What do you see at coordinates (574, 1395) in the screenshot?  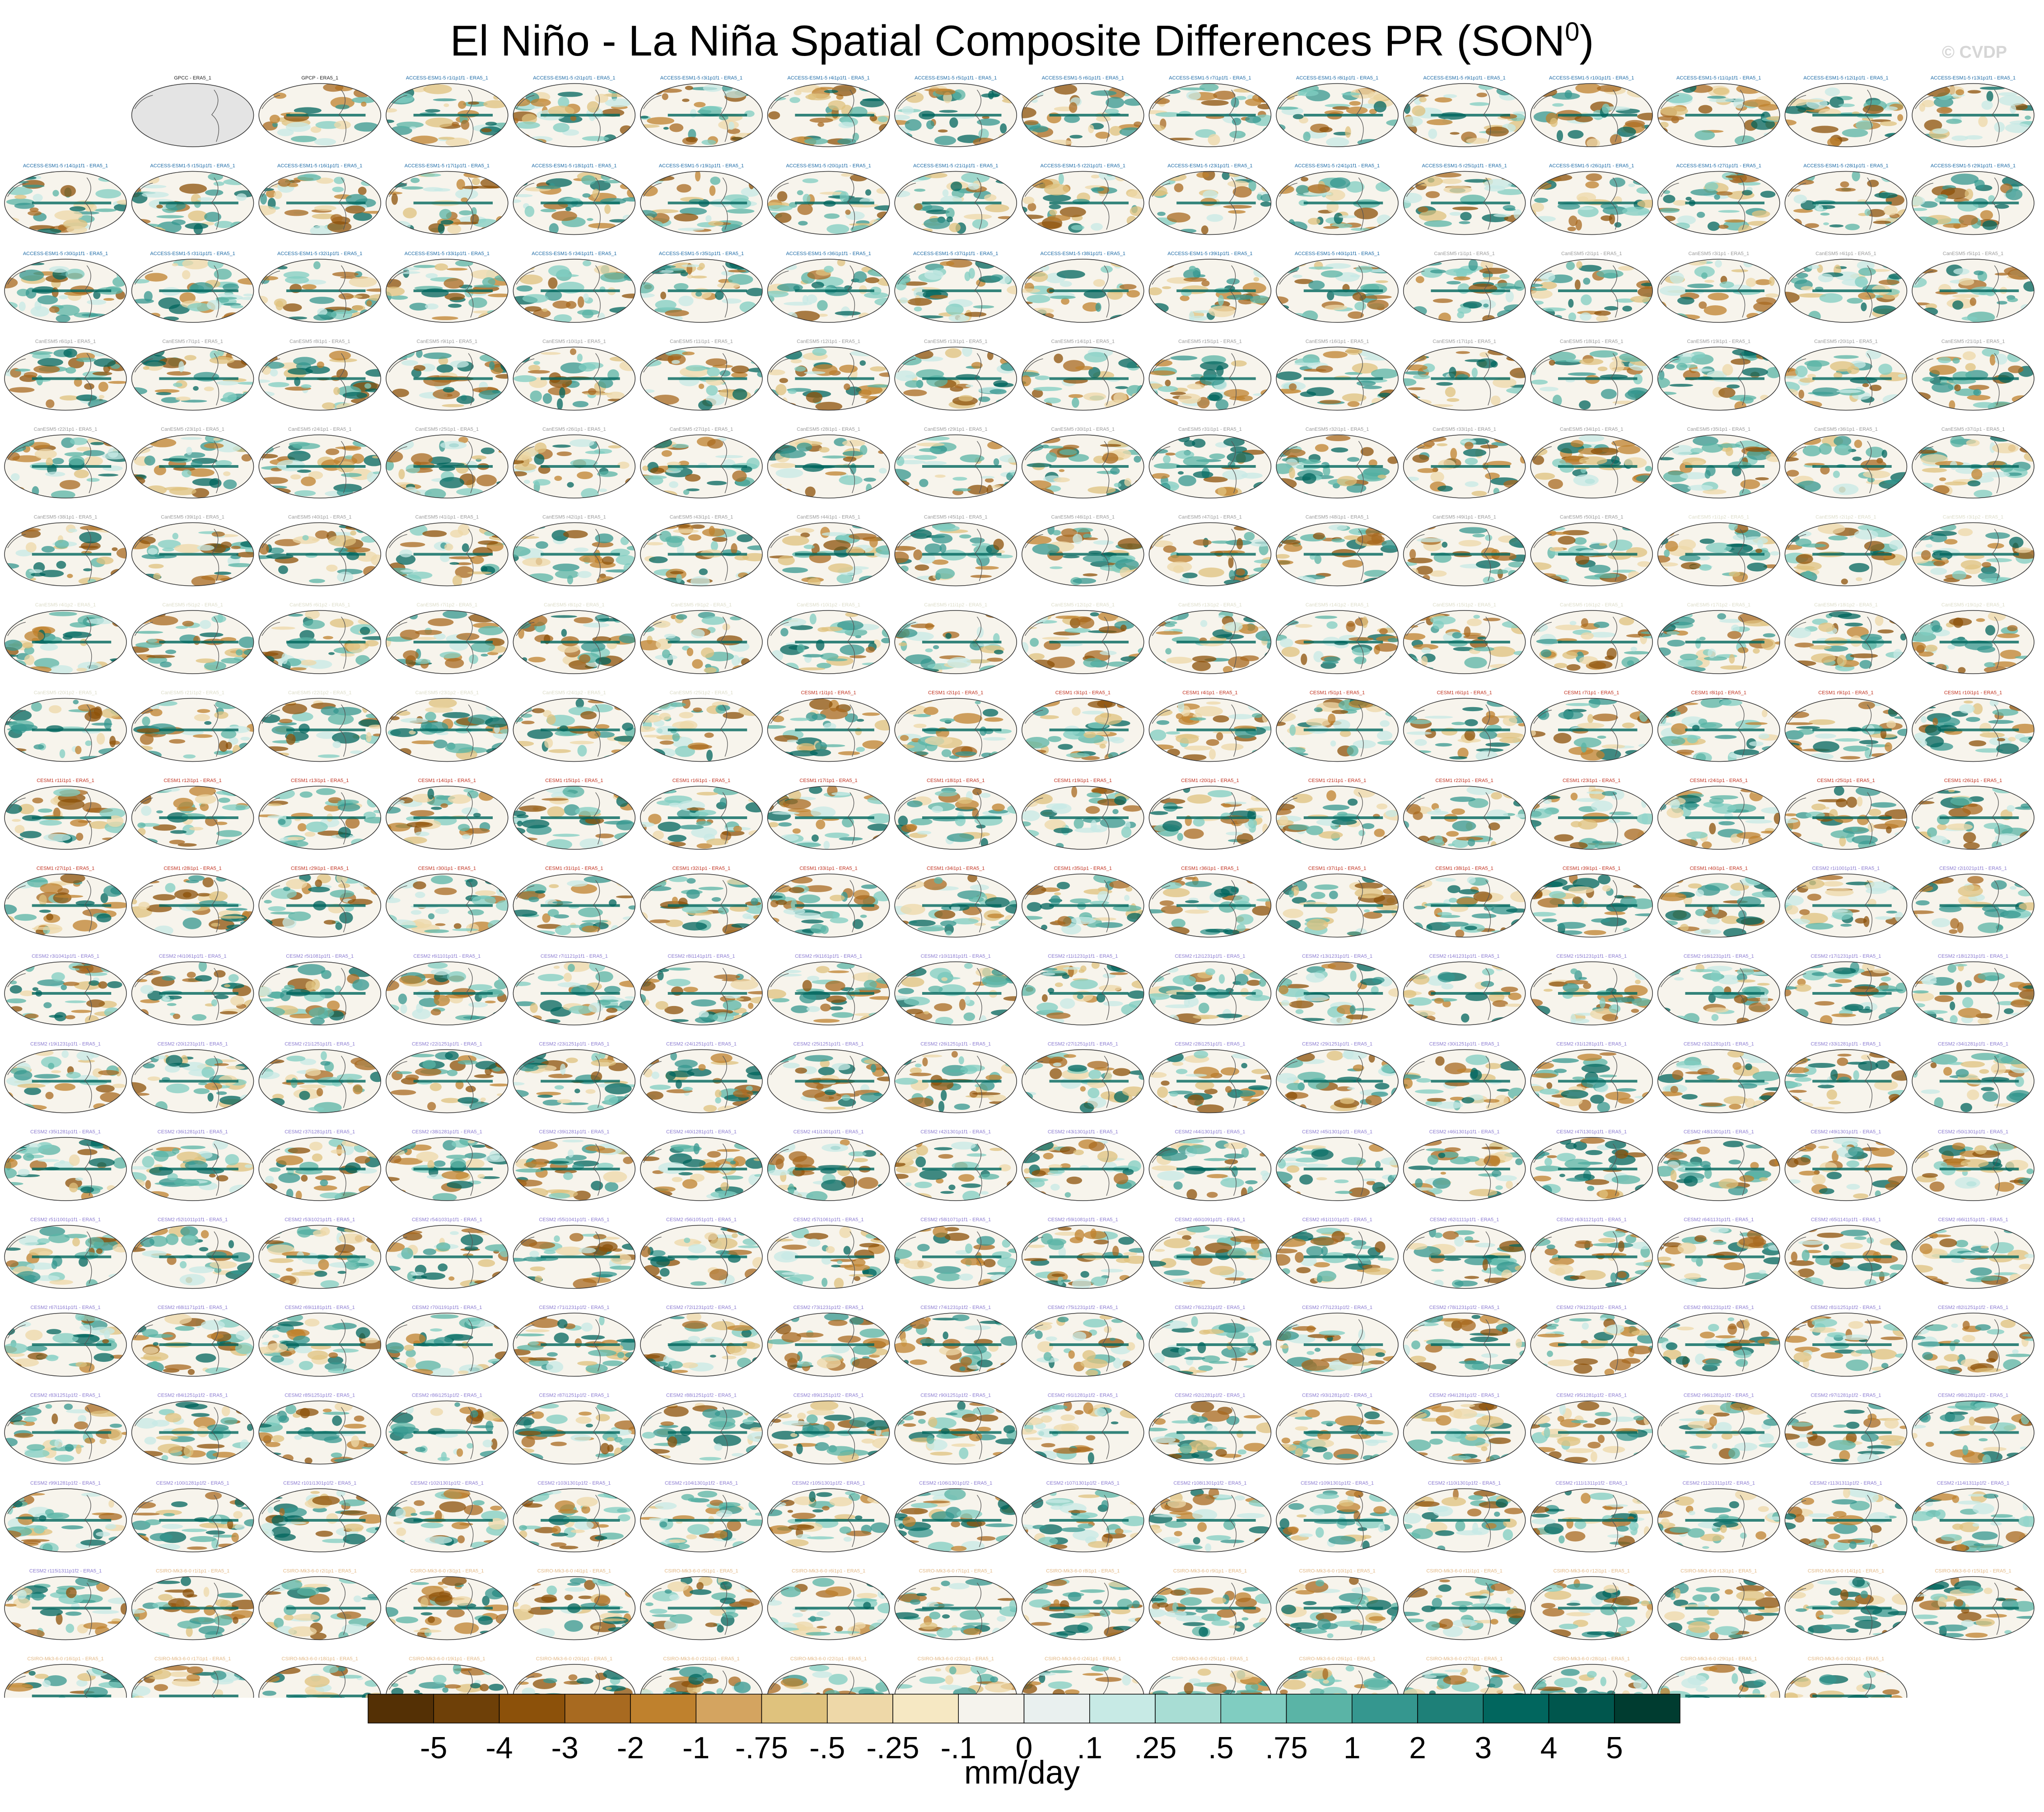 I see `panel-title: CESM2 r87i1251p1f2 - ERA5_1` at bounding box center [574, 1395].